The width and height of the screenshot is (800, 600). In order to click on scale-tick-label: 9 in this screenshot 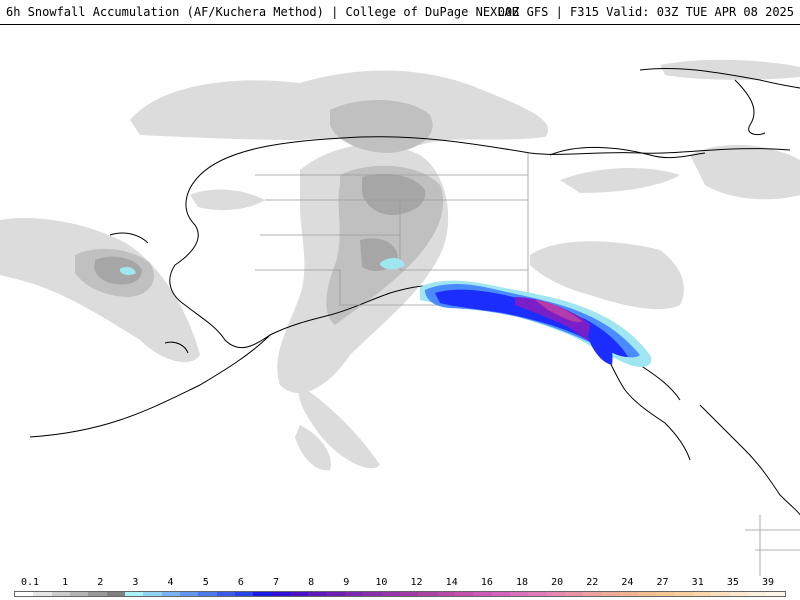, I will do `click(346, 582)`.